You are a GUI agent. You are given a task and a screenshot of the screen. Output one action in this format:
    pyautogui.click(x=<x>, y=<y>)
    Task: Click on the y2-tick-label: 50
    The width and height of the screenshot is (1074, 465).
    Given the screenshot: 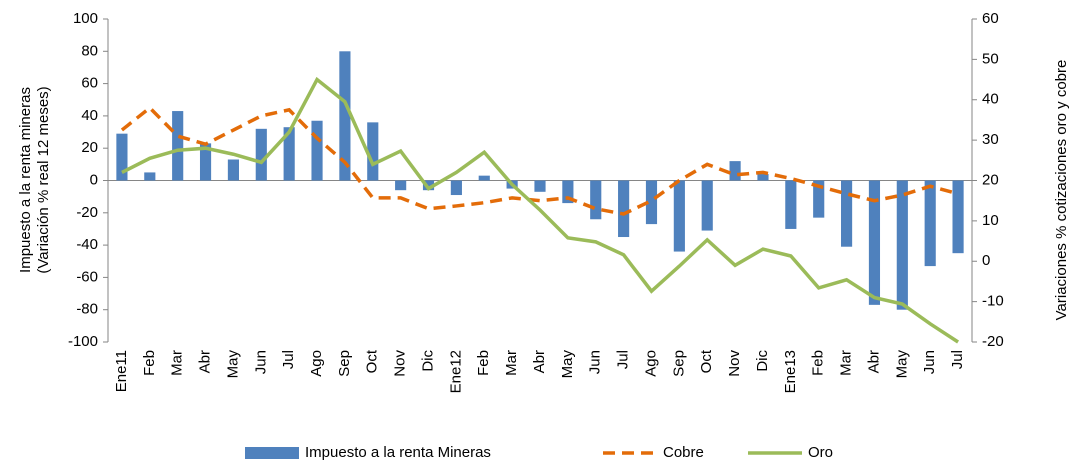 What is the action you would take?
    pyautogui.click(x=990, y=58)
    